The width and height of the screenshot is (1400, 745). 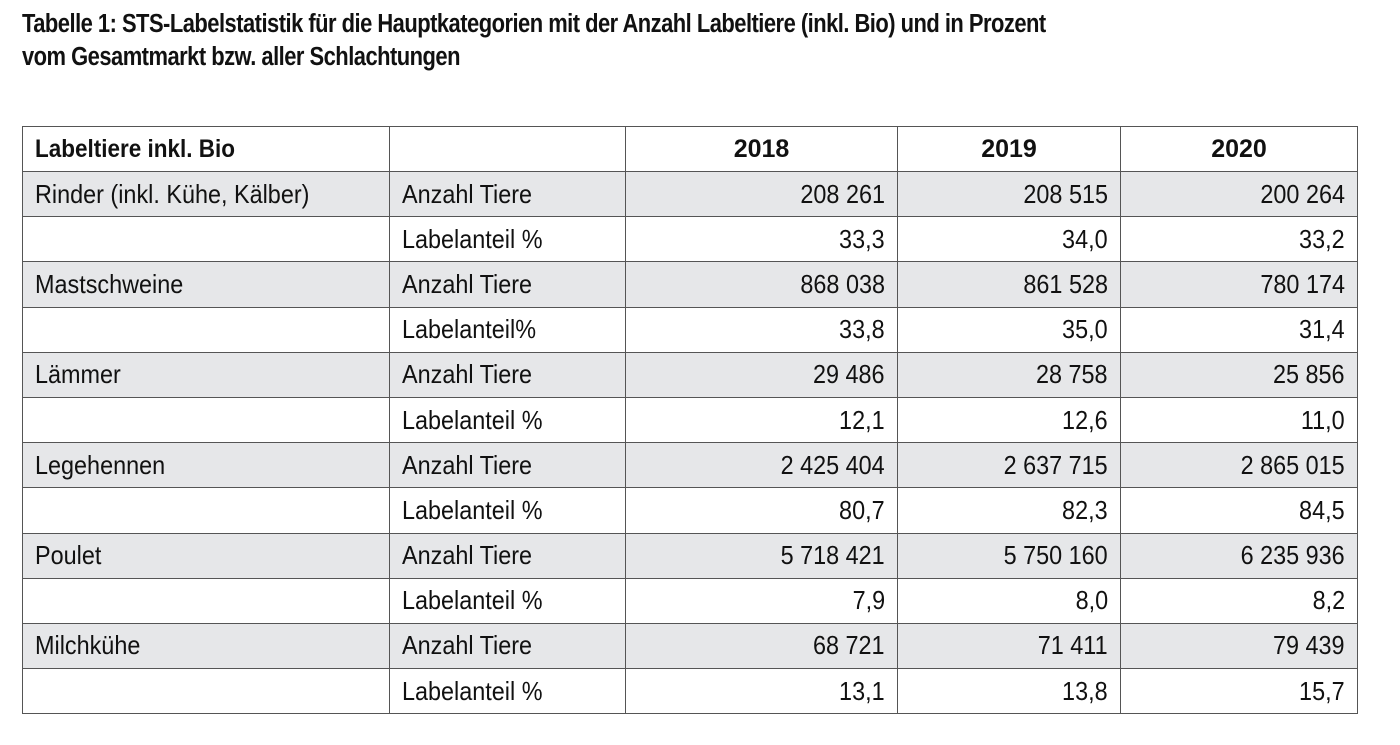 I want to click on value-2019-cell: 35,0, so click(x=1009, y=329).